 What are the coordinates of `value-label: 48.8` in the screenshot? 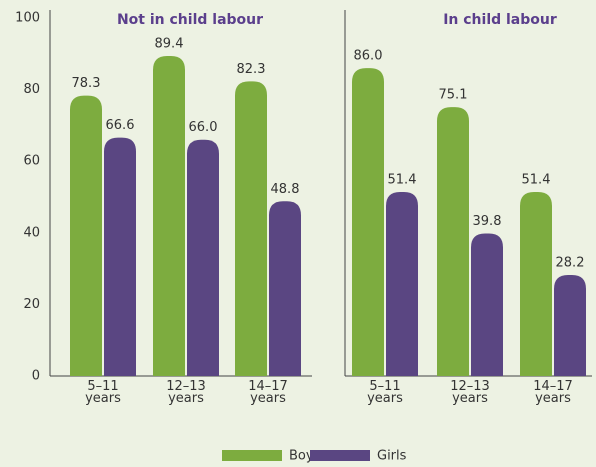 It's located at (285, 189).